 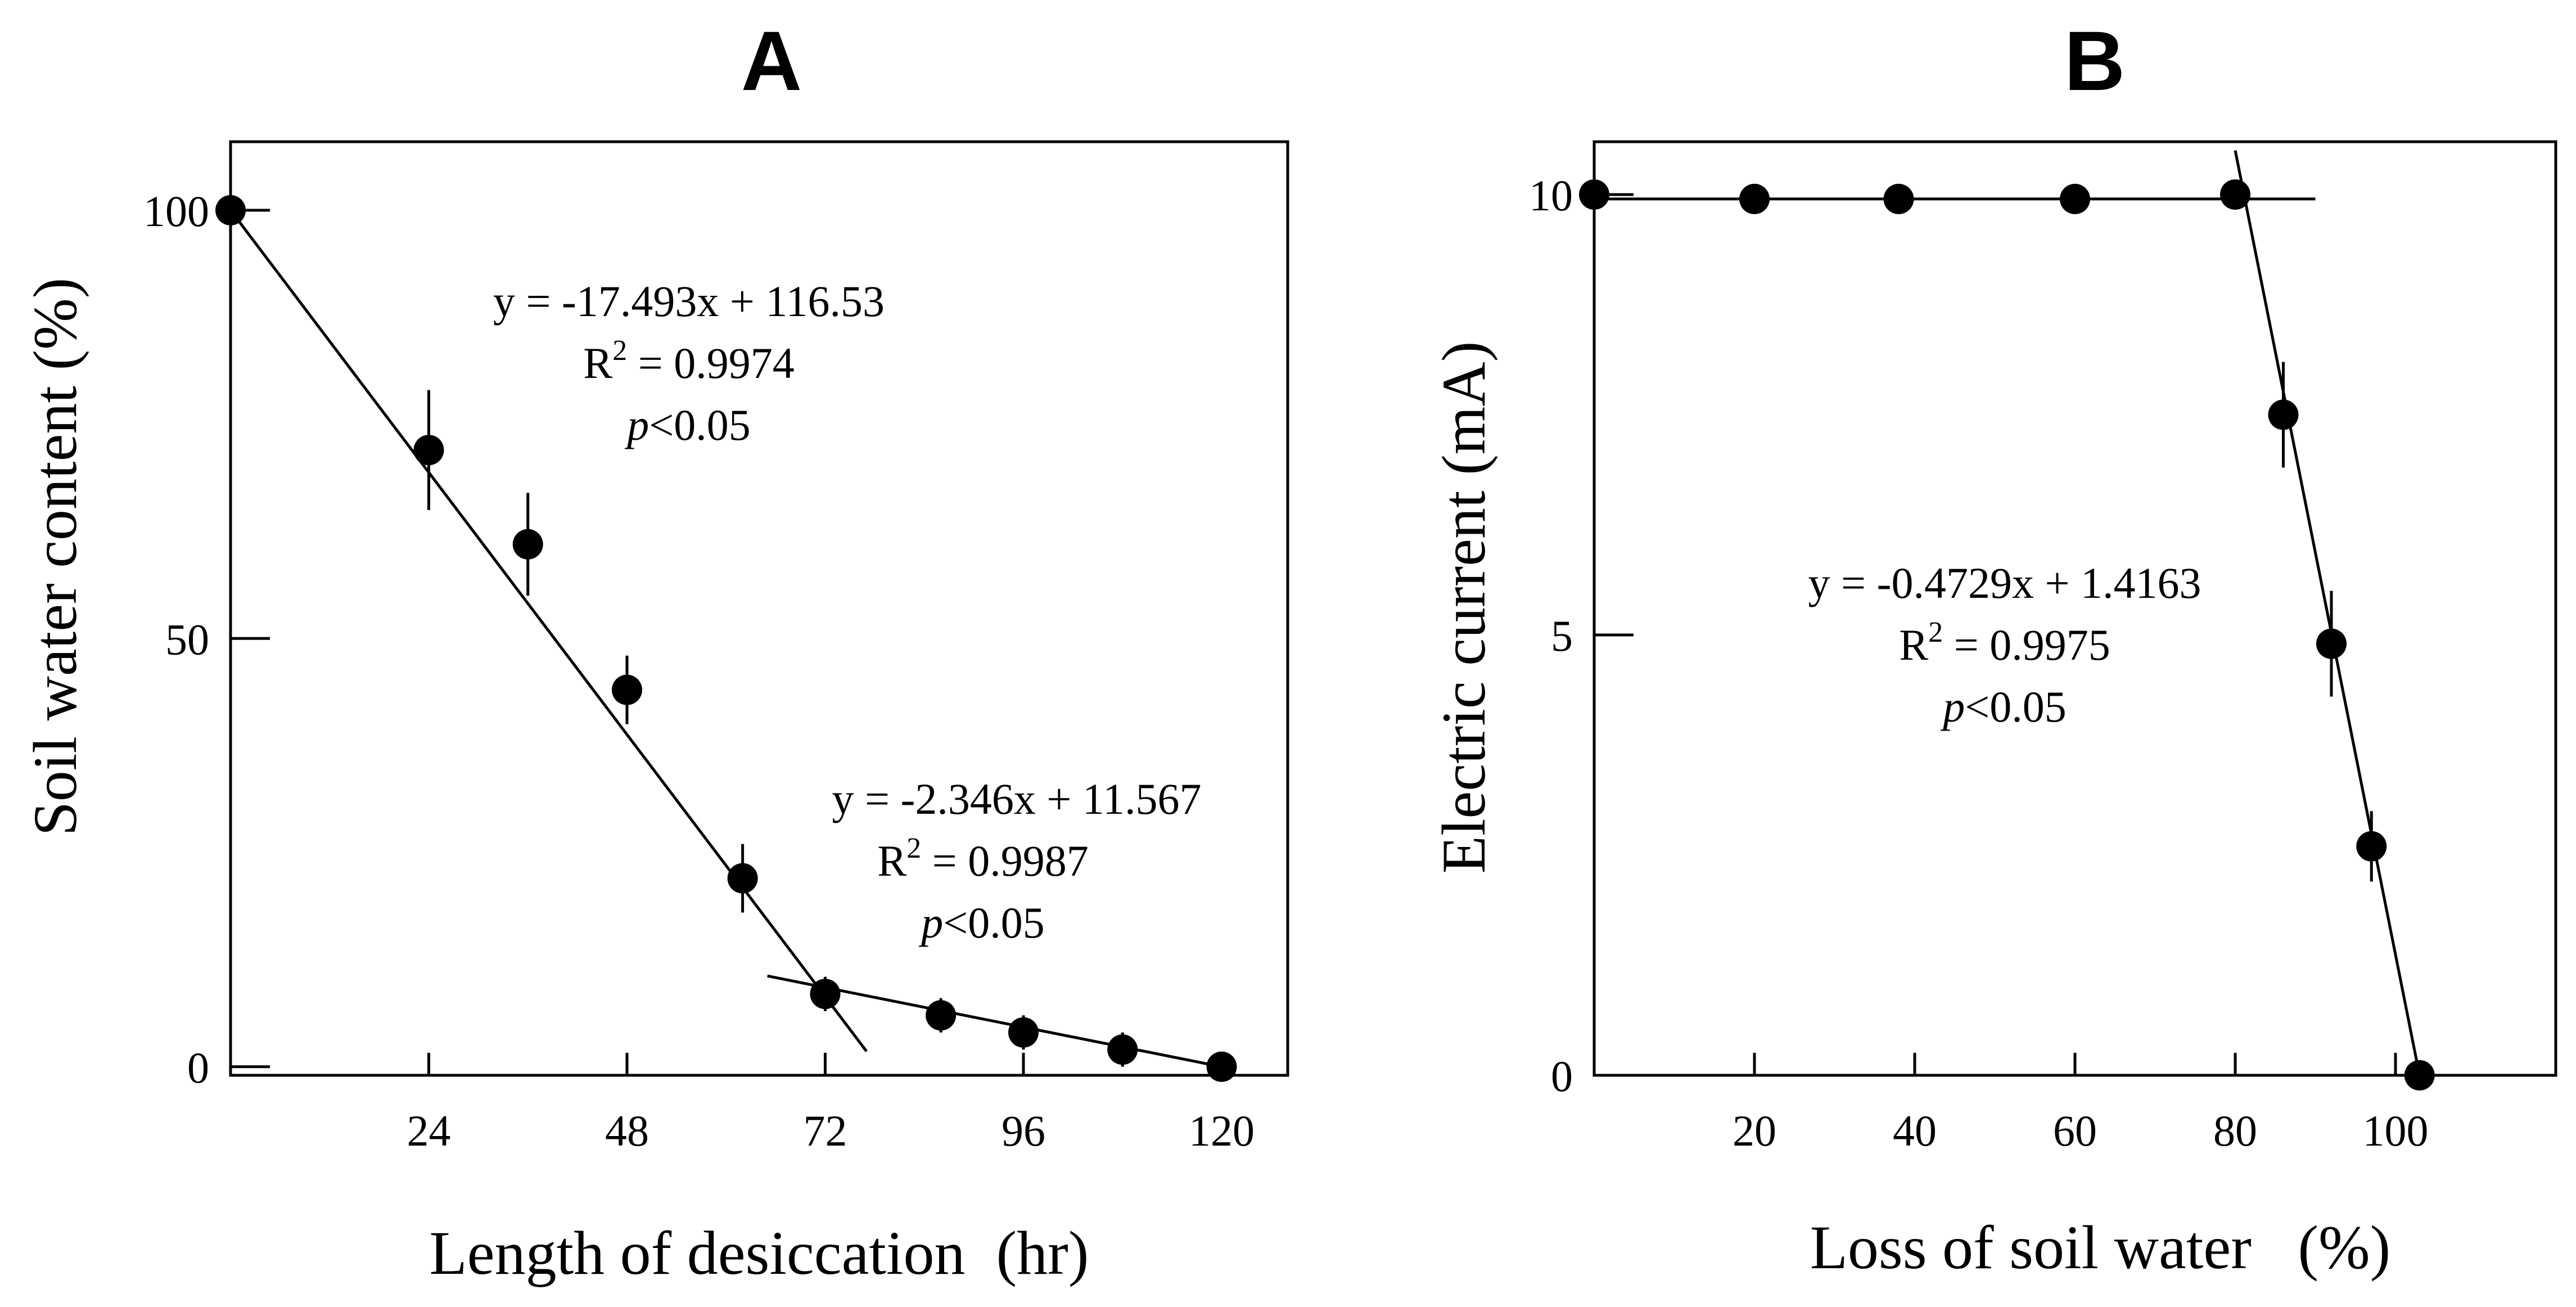 What do you see at coordinates (983, 858) in the screenshot?
I see `panel-a-fit2-r2: R2 = 0.9987` at bounding box center [983, 858].